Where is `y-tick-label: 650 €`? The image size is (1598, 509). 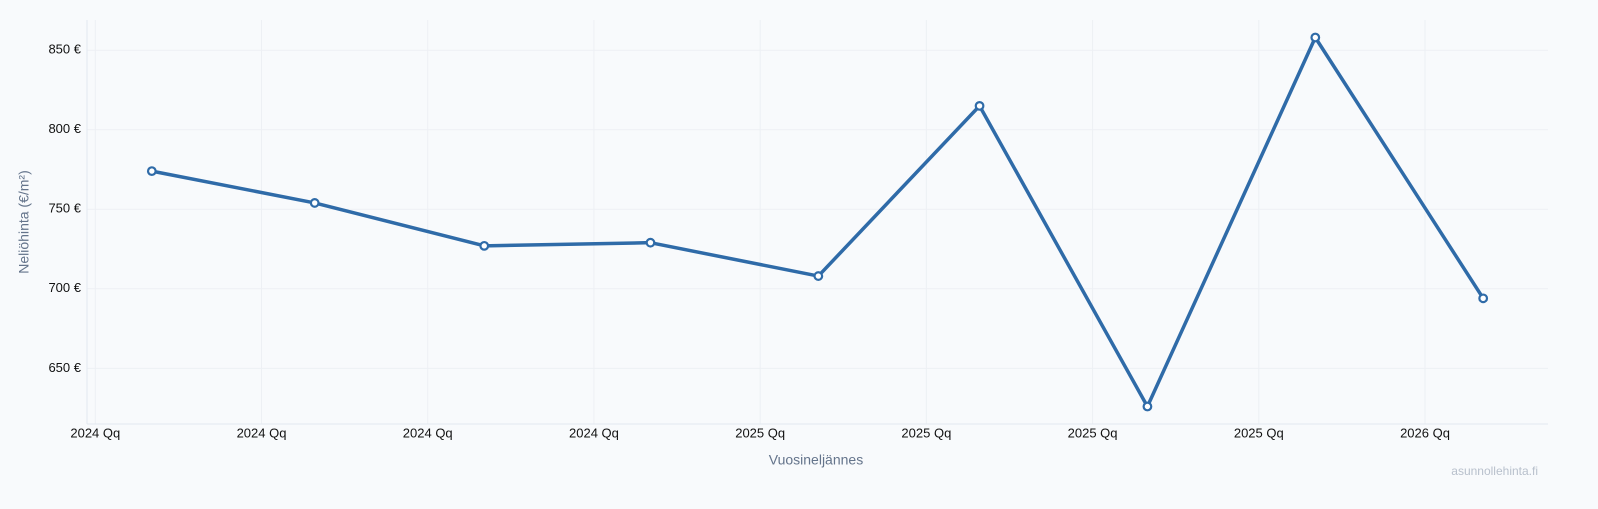
y-tick-label: 650 € is located at coordinates (64, 367).